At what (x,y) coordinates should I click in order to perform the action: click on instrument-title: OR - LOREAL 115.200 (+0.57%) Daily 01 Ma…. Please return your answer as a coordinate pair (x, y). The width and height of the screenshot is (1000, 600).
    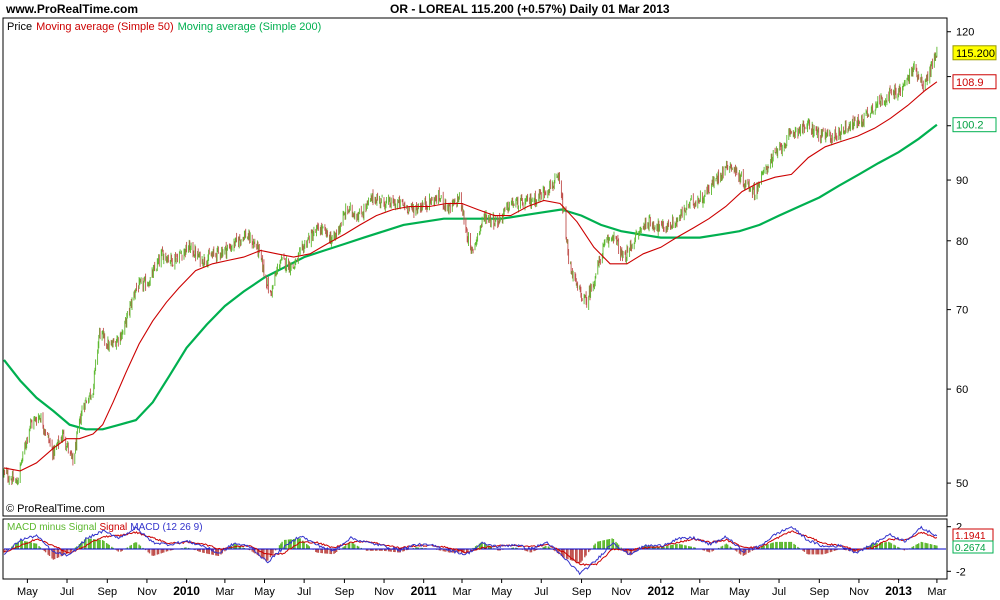
    Looking at the image, I should click on (530, 9).